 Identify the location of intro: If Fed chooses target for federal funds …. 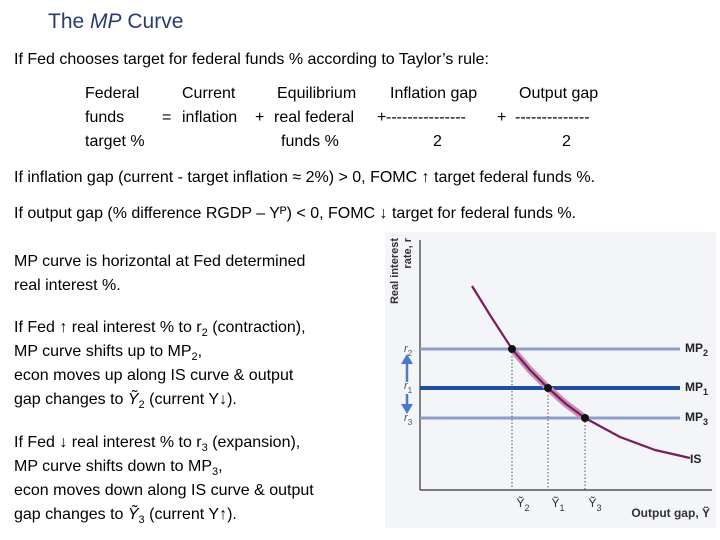
(251, 59).